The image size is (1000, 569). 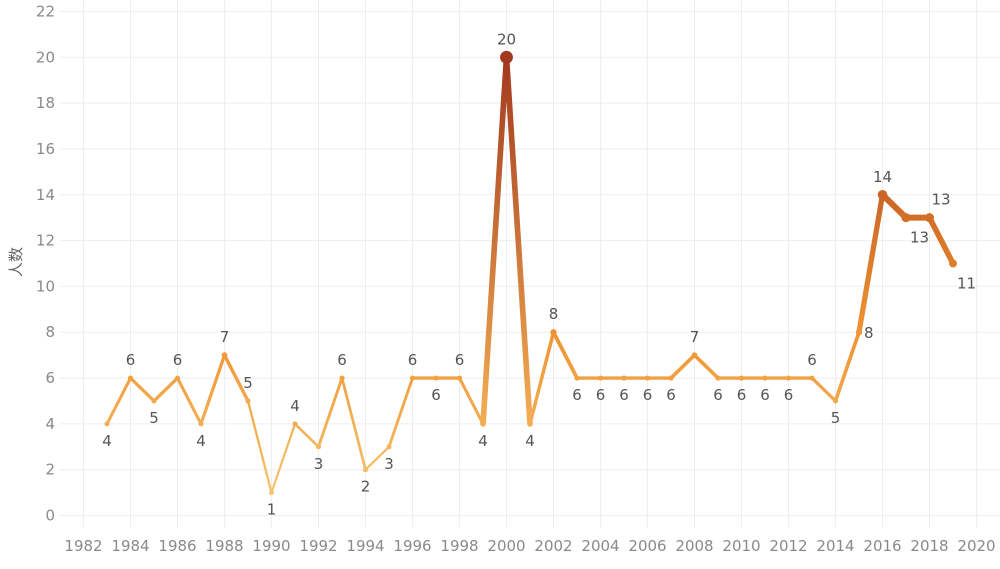 What do you see at coordinates (318, 546) in the screenshot?
I see `x-tick-label: 1992` at bounding box center [318, 546].